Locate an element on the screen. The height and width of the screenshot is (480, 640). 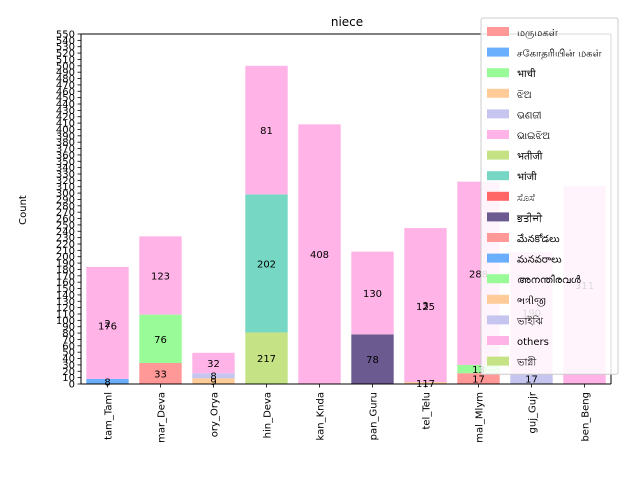
bar-value-label: 78 is located at coordinates (372, 360).